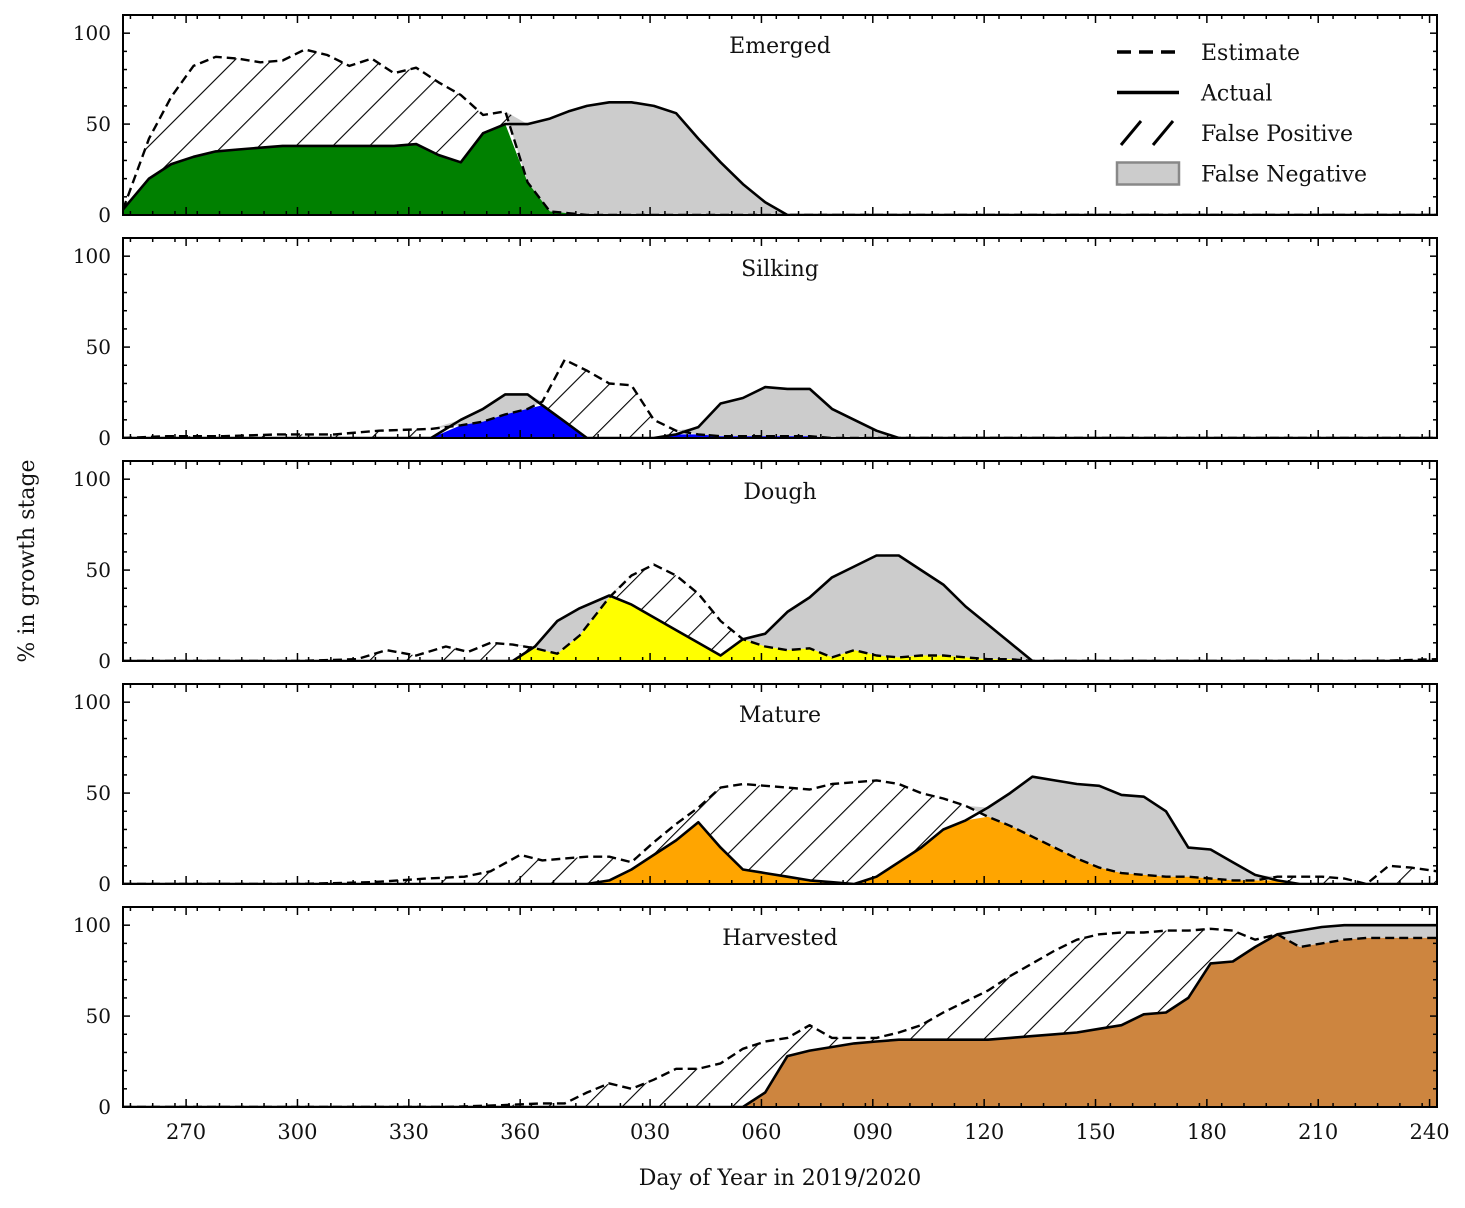  What do you see at coordinates (650, 1132) in the screenshot?
I see `x-tick-label: 030` at bounding box center [650, 1132].